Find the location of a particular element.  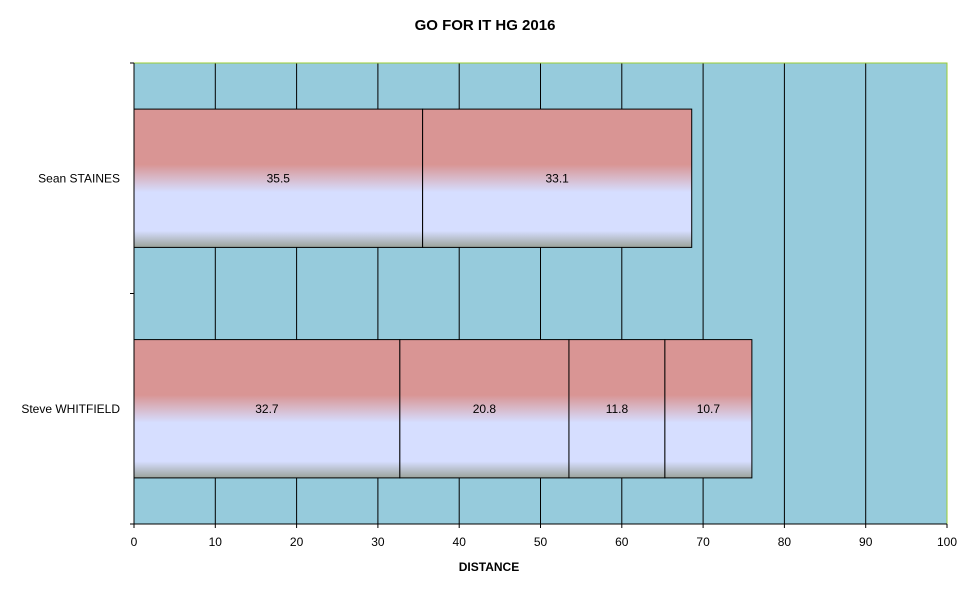

chart-title: GO FOR IT HG 2016 is located at coordinates (485, 25).